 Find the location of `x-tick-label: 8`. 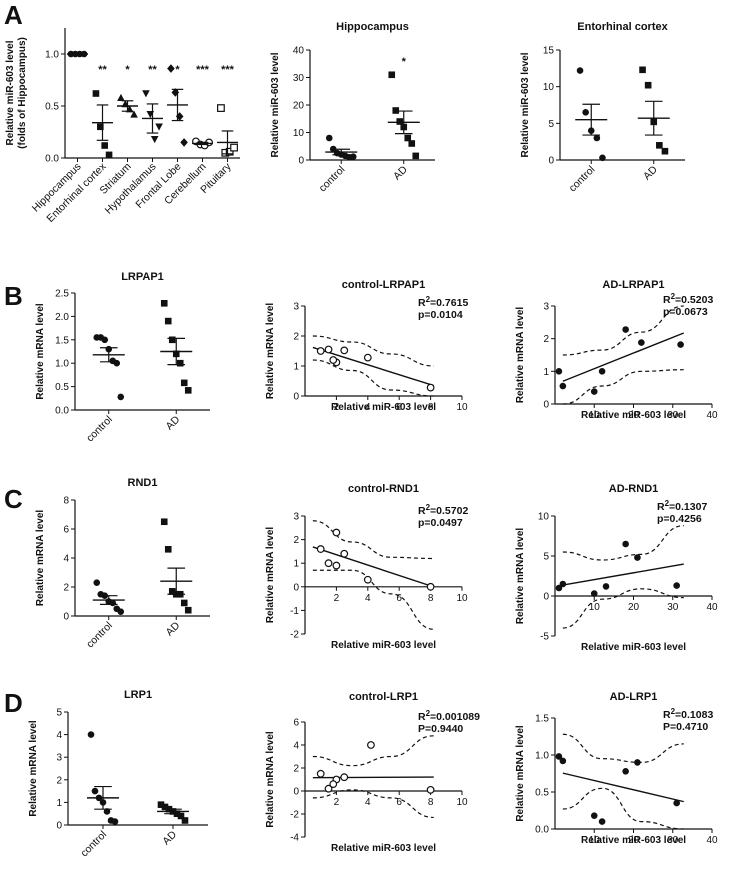

x-tick-label: 8 is located at coordinates (431, 598).